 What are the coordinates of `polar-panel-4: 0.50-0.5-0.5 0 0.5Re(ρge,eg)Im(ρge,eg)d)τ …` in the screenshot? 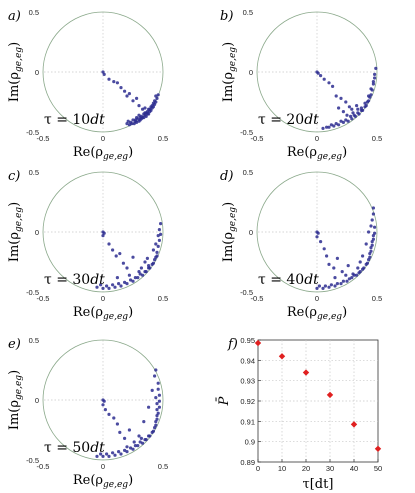 It's located at (301, 245).